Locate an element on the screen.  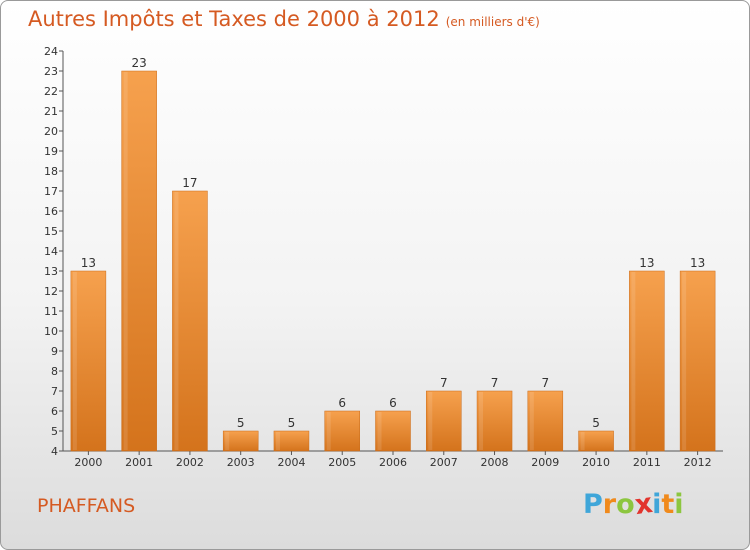
logo-letter: P is located at coordinates (593, 504).